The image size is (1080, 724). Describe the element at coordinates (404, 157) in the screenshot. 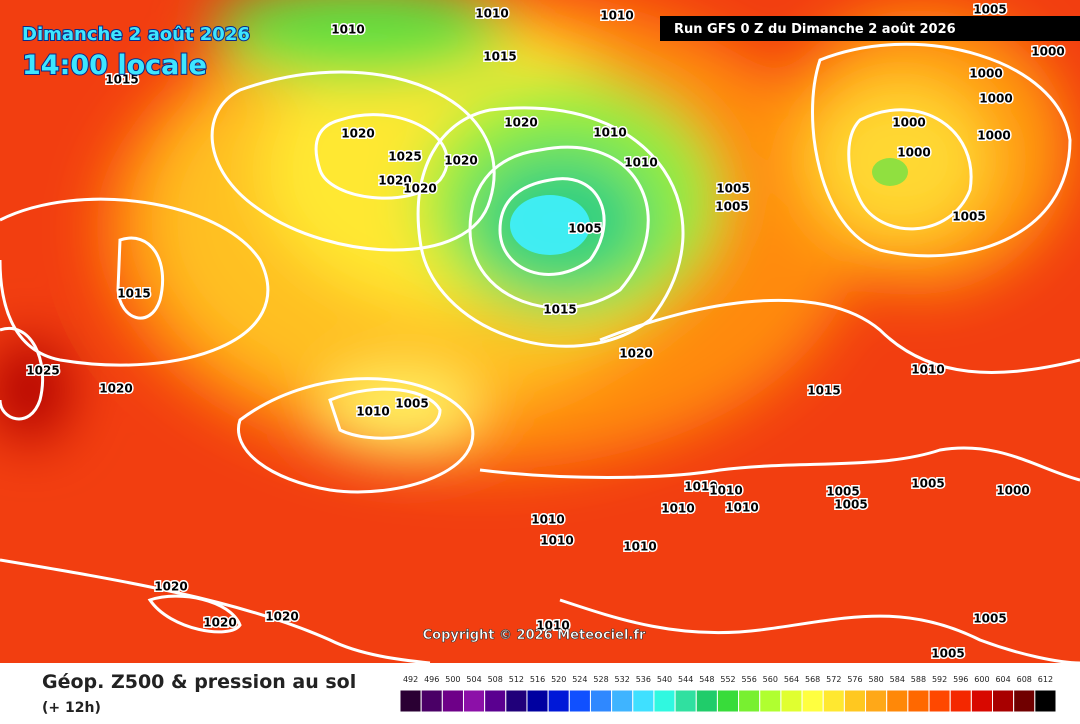

I see `isobar-label: 1025` at that location.